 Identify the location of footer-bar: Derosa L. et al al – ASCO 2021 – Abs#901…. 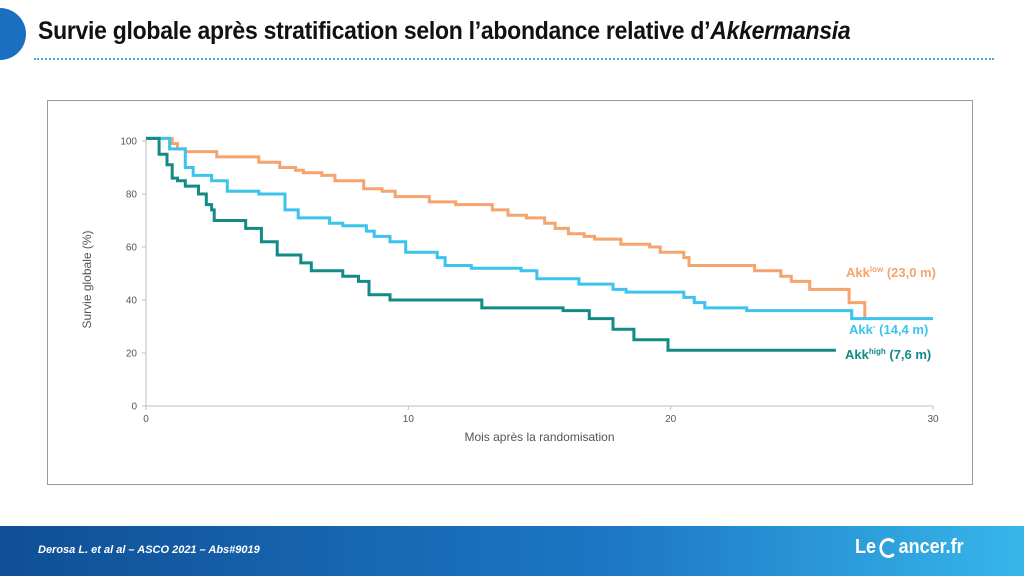
(512, 551).